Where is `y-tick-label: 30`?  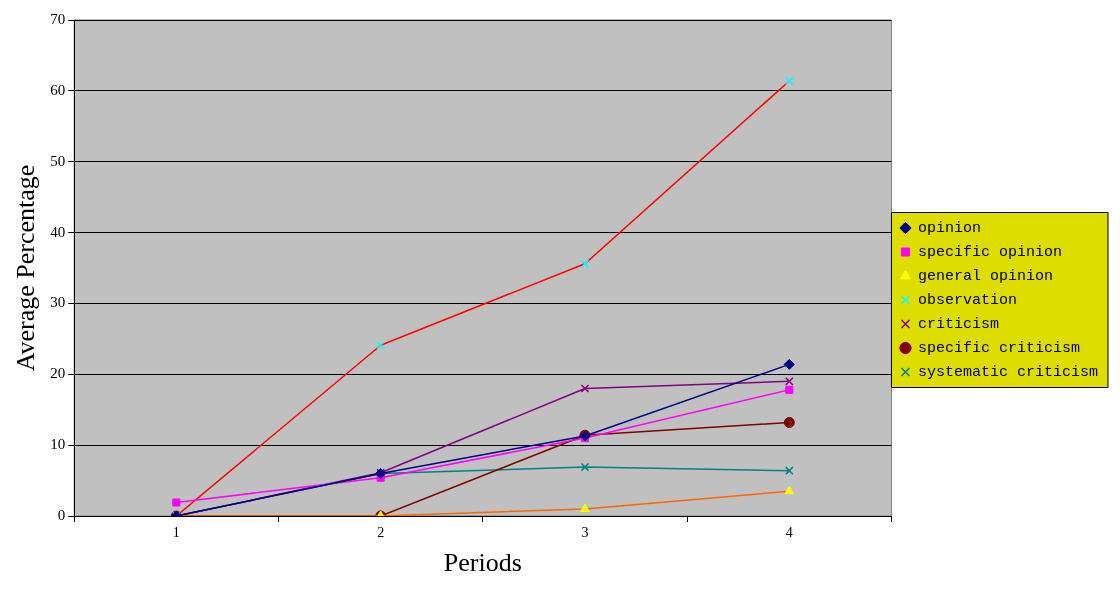 y-tick-label: 30 is located at coordinates (58, 302).